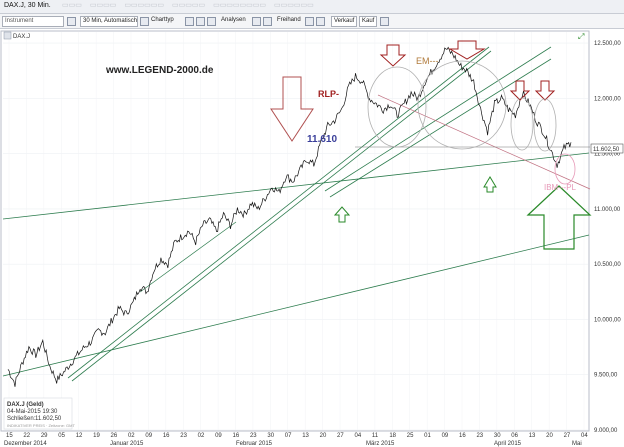  Describe the element at coordinates (545, 90) in the screenshot. I see `arrow-down-icon-d` at that location.